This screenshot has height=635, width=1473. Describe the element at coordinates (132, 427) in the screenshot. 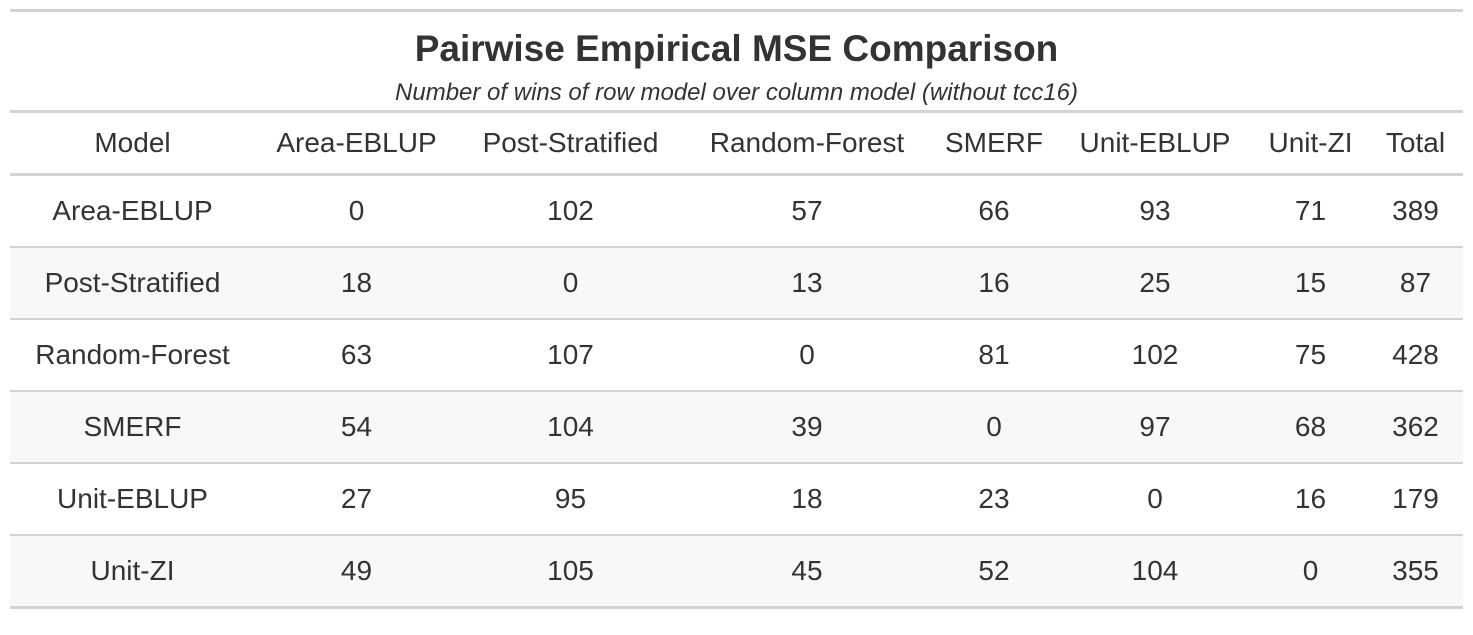

I see `row-model-label: SMERF` at that location.